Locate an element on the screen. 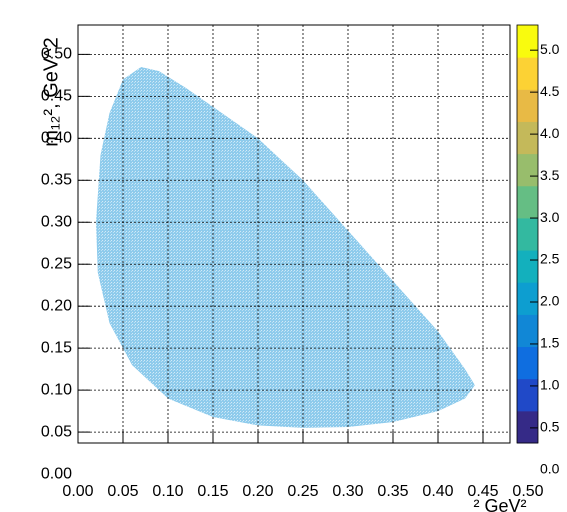 The width and height of the screenshot is (567, 512). x-tick-label: 0.30 is located at coordinates (347, 491).